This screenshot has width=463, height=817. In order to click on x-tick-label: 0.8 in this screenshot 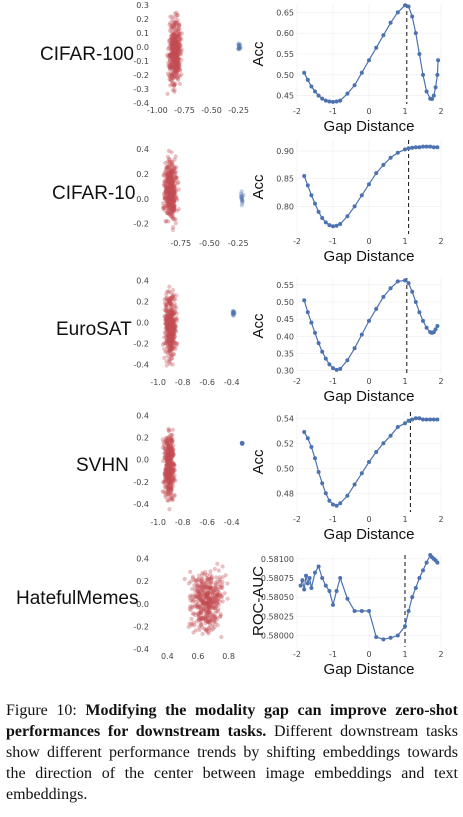, I will do `click(228, 656)`.